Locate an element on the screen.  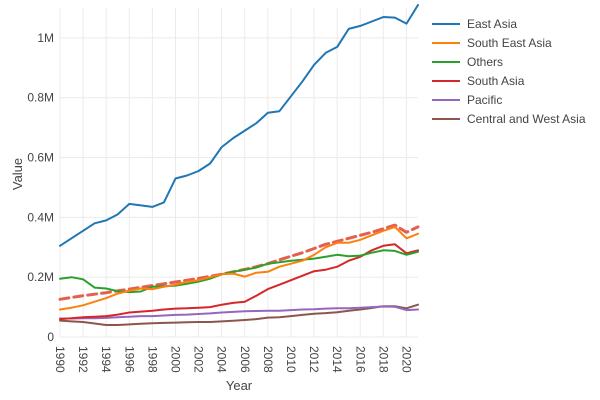
legend-label: East Asia is located at coordinates (492, 24).